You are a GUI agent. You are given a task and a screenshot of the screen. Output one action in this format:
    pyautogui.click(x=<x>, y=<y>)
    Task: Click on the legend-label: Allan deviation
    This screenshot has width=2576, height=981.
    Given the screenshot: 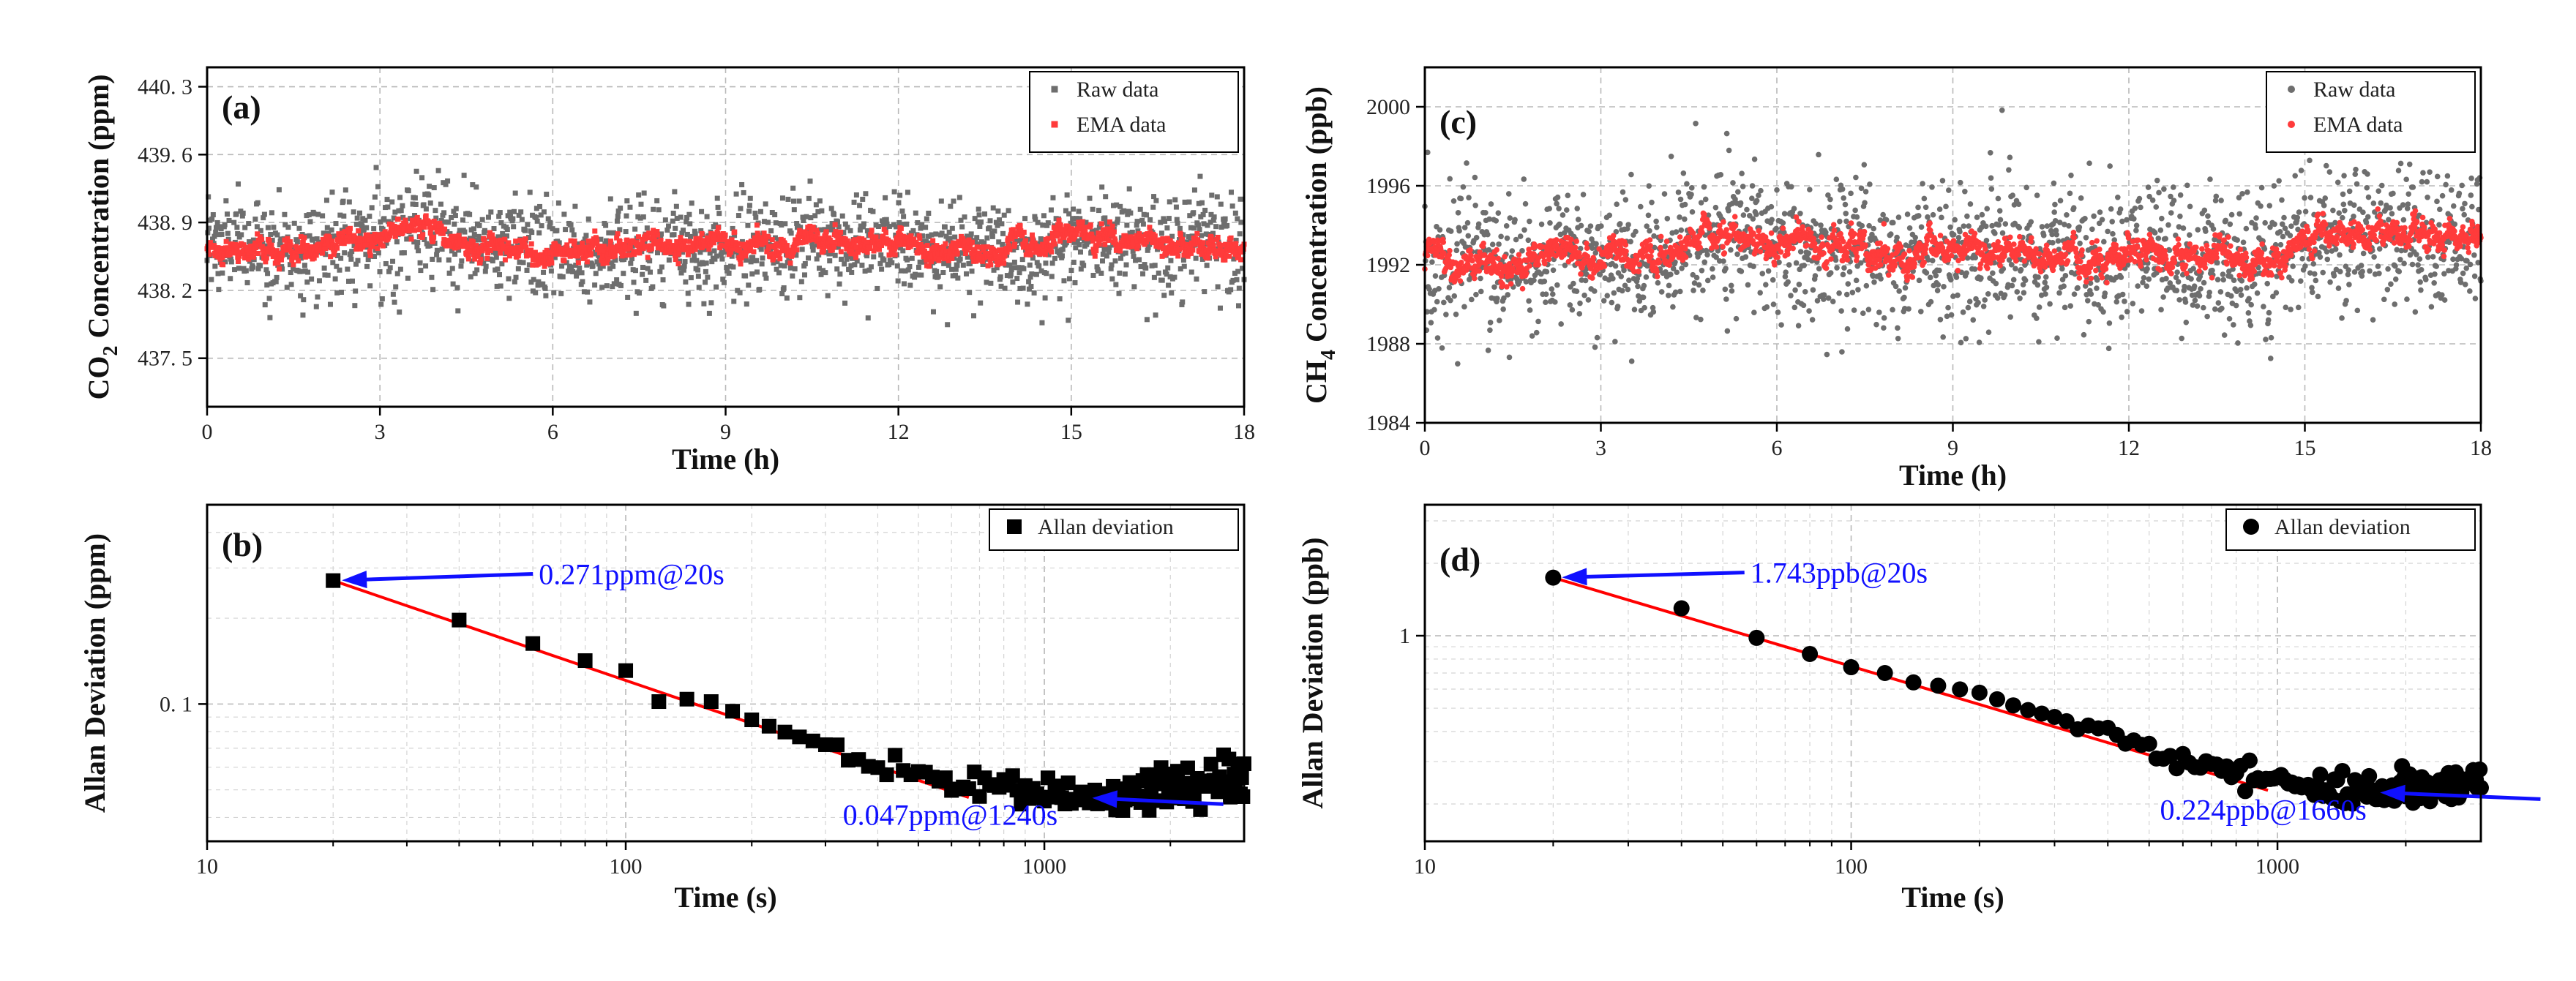 What is the action you would take?
    pyautogui.click(x=1106, y=527)
    